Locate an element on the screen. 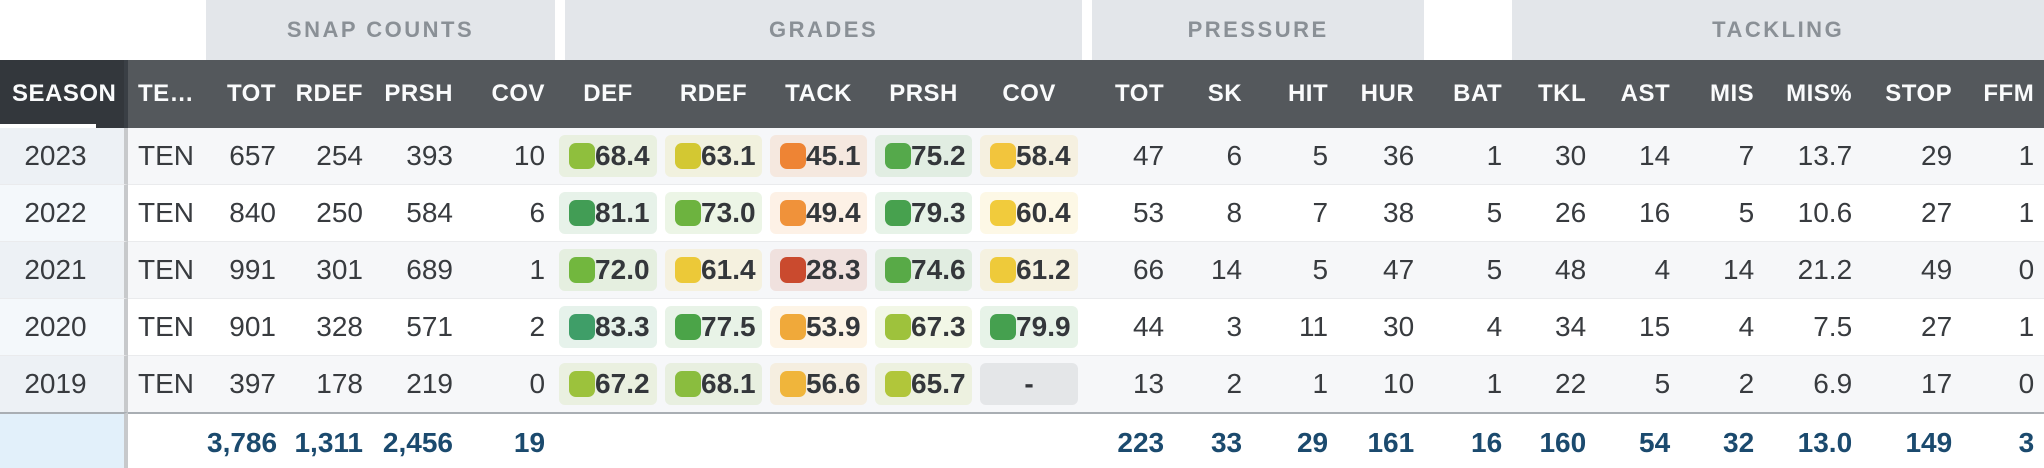  col-header-pressure-hit: HIT is located at coordinates (1295, 94).